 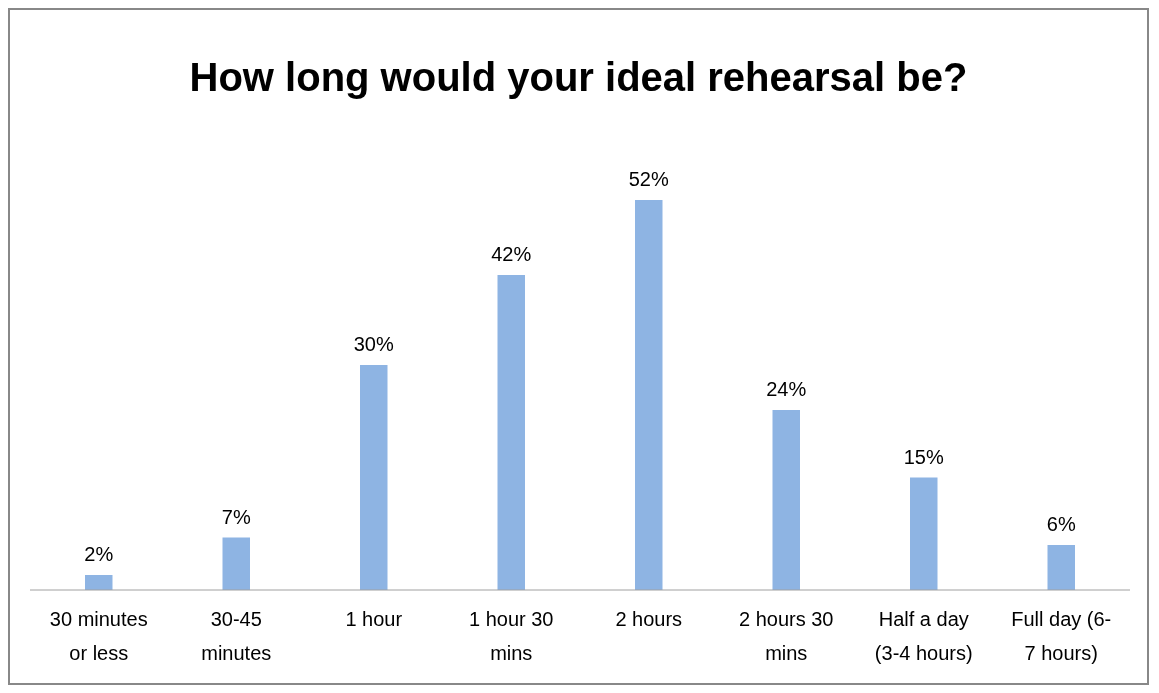 I want to click on data-label: 6%, so click(x=1061, y=524).